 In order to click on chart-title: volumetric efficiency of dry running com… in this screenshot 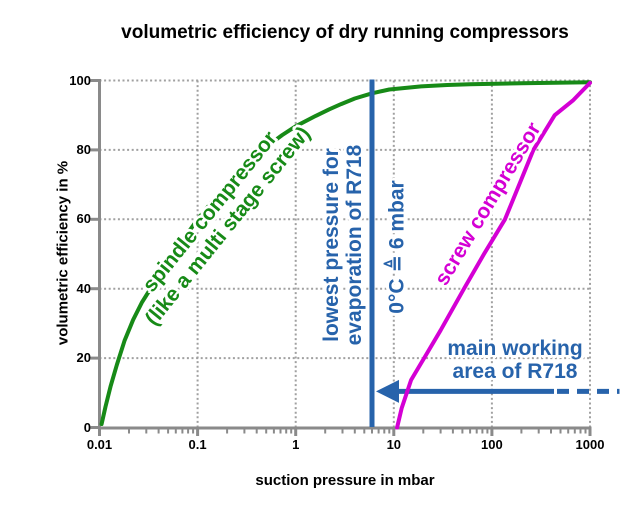, I will do `click(345, 32)`.